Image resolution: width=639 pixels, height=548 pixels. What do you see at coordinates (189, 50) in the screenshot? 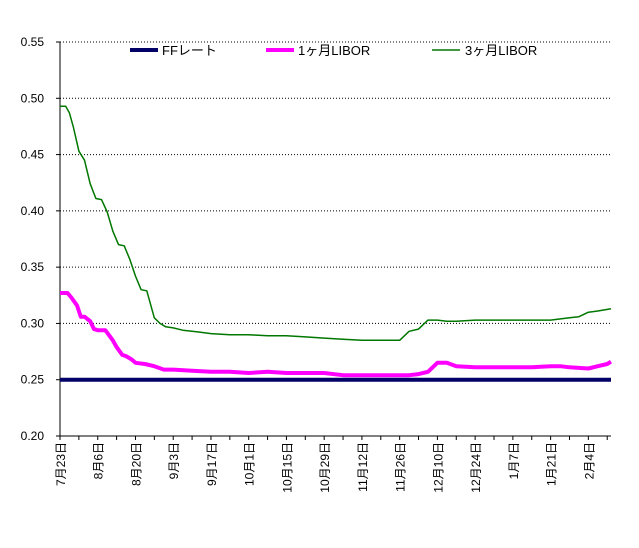
I see `legend-label-1: FFレート` at bounding box center [189, 50].